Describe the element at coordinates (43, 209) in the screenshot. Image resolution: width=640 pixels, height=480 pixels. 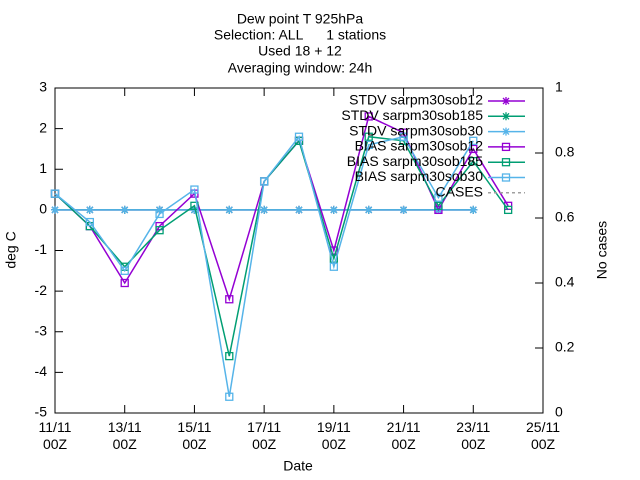
I see `y-tick-label: 0` at that location.